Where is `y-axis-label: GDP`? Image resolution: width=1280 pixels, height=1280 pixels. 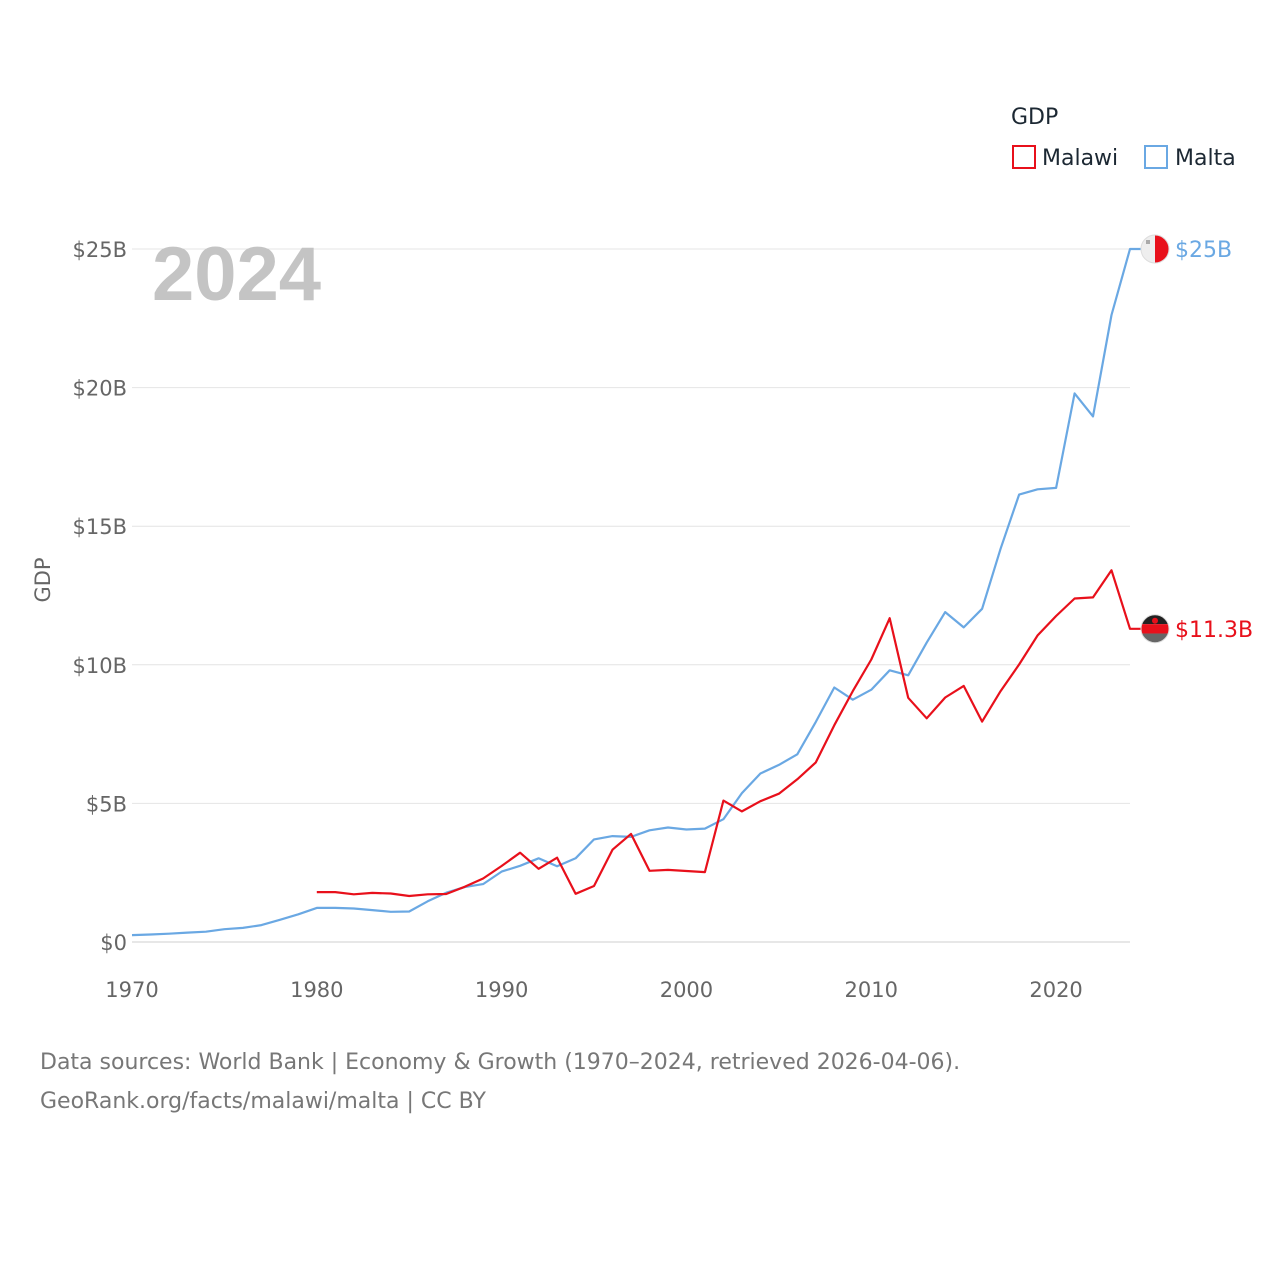 y-axis-label: GDP is located at coordinates (43, 579).